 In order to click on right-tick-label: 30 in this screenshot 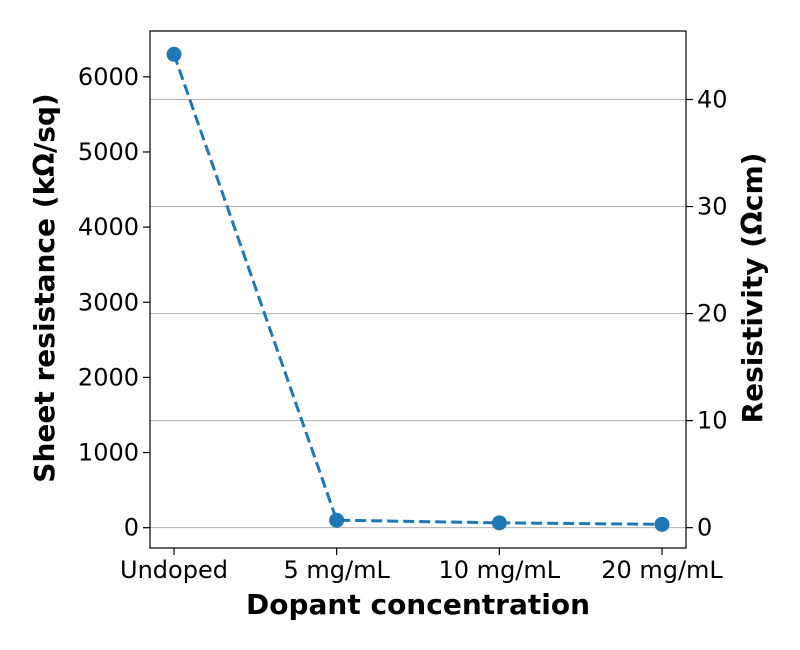, I will do `click(712, 207)`.